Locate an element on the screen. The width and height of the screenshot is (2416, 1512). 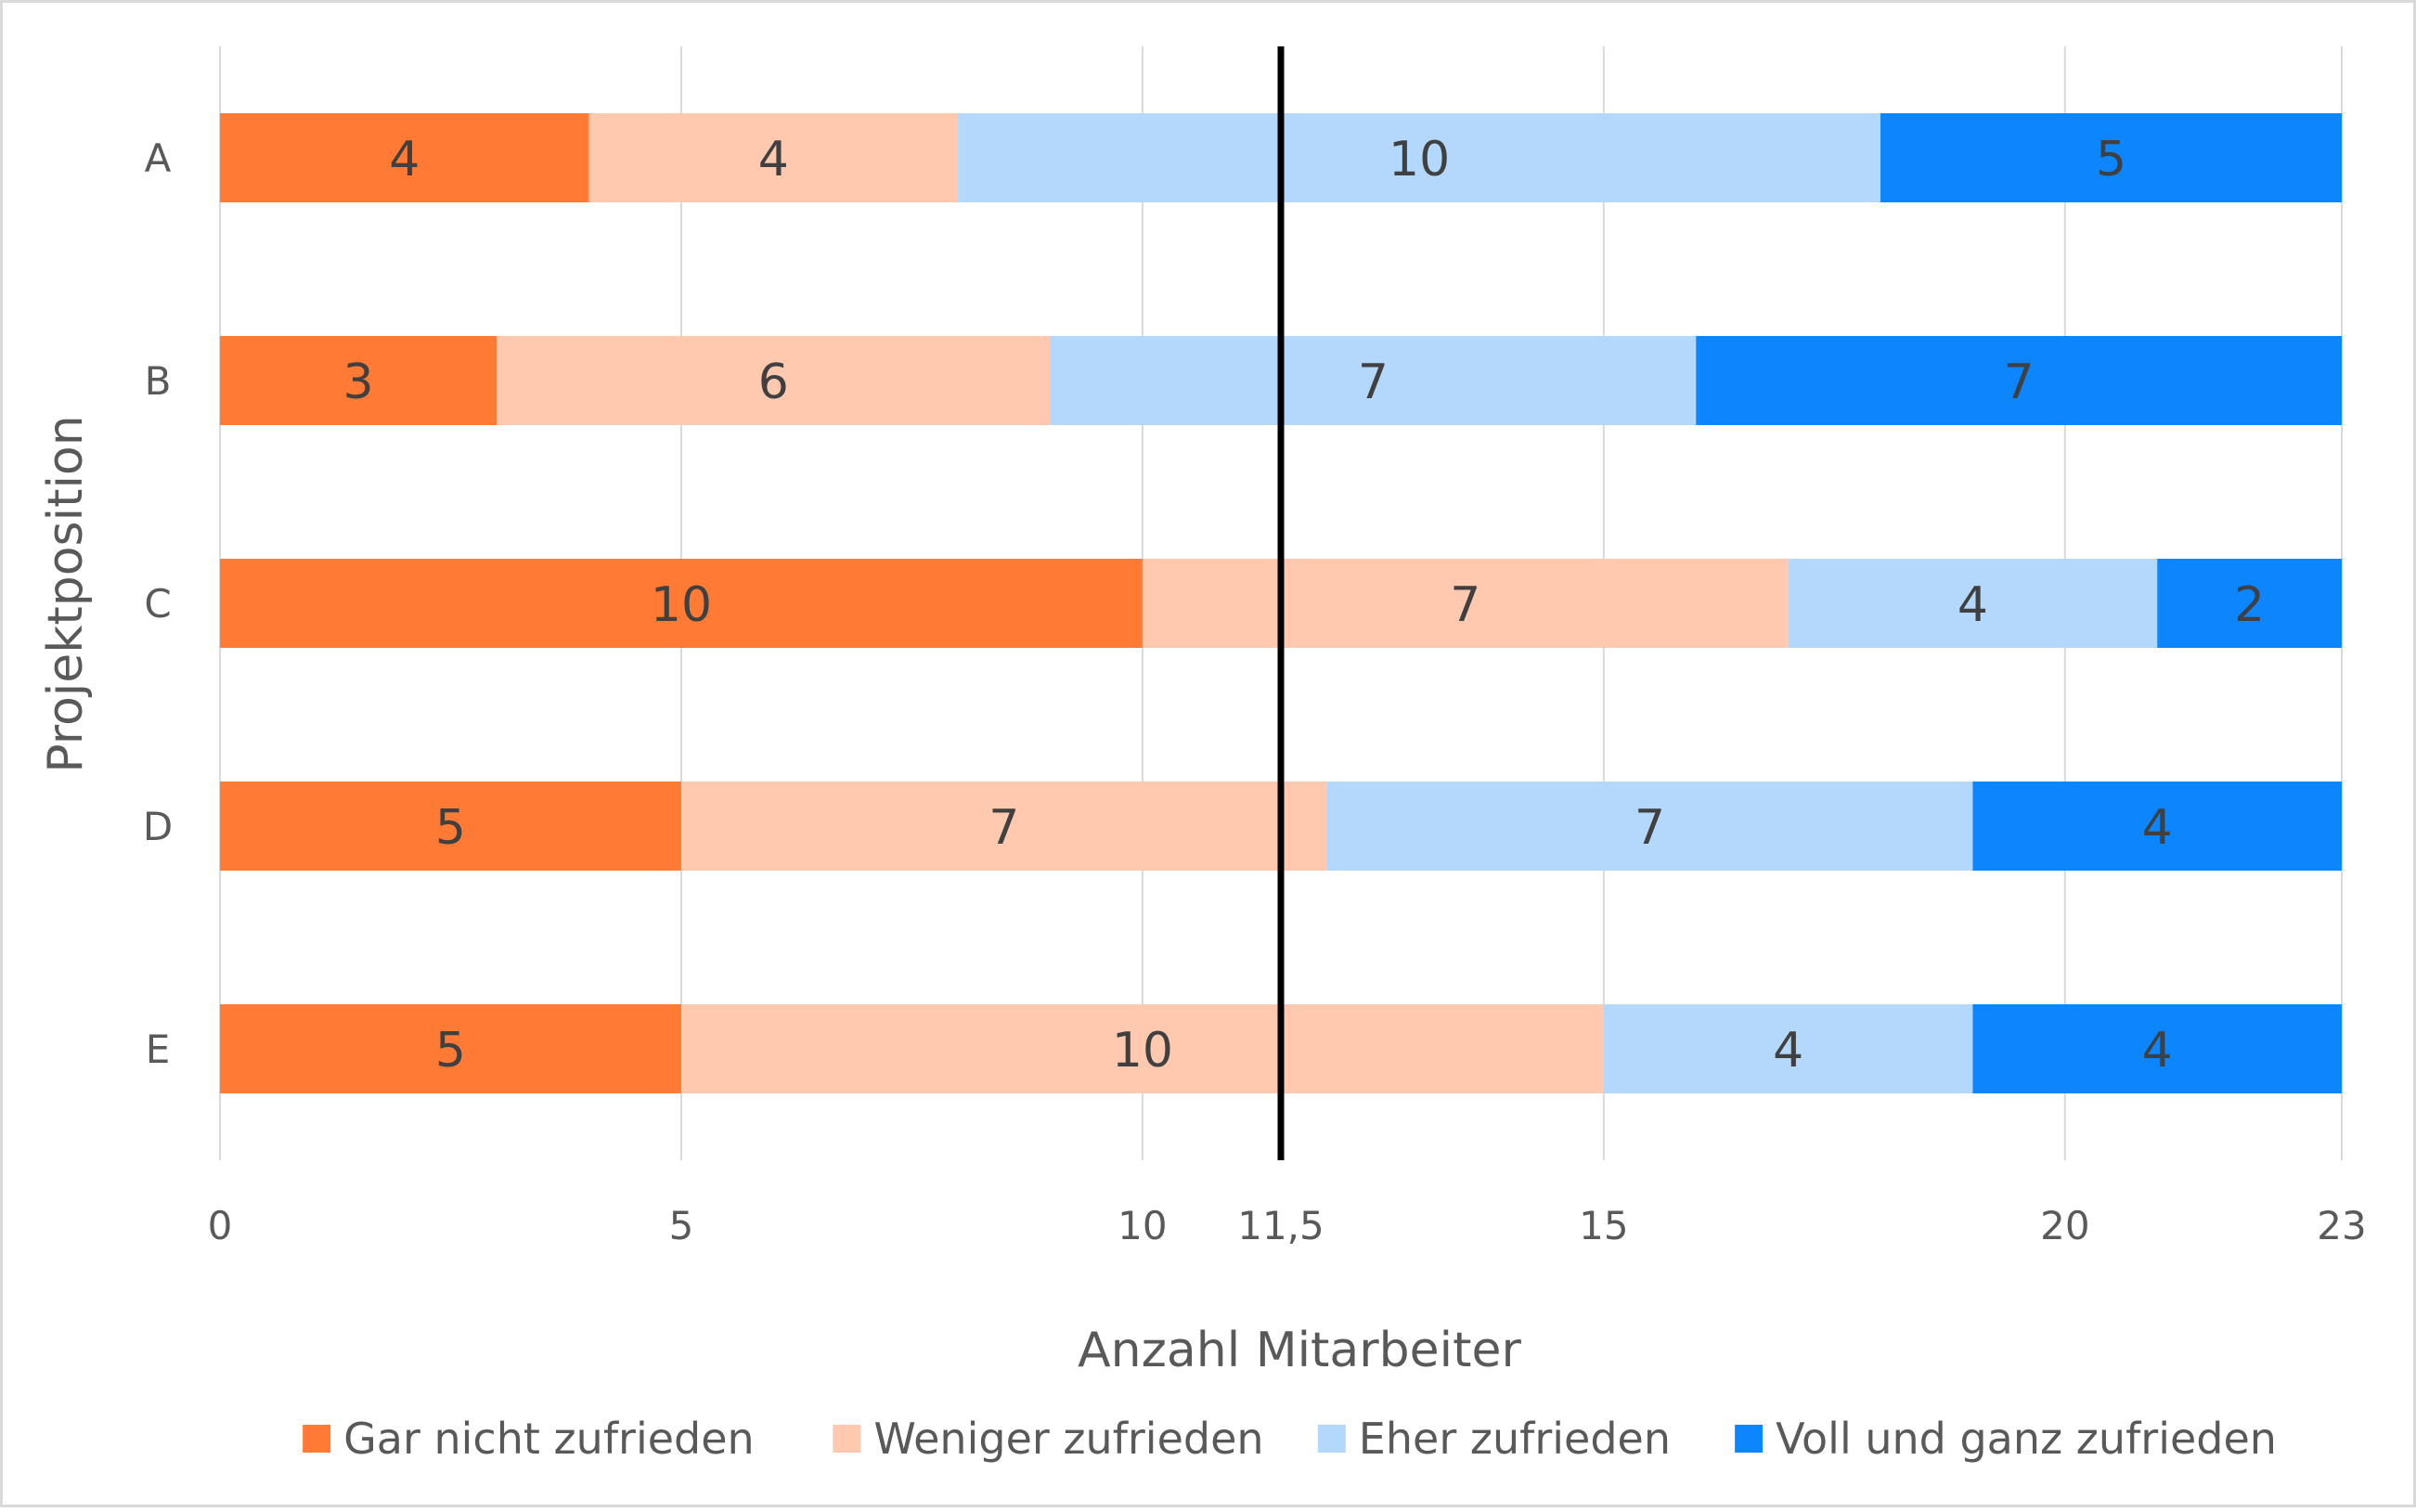
y-tick-label-A: A is located at coordinates (158, 158).